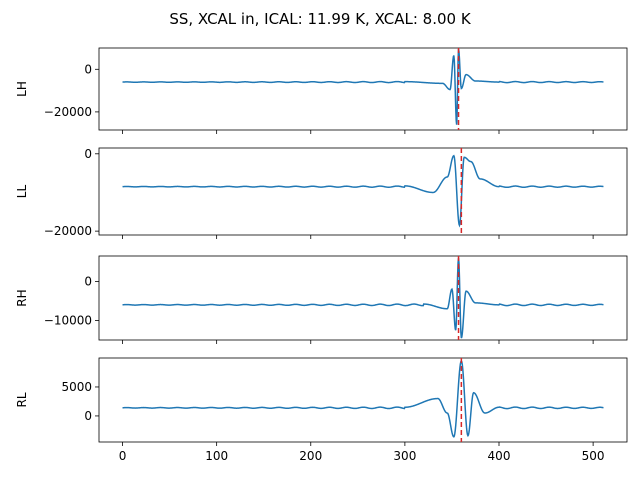  What do you see at coordinates (22, 297) in the screenshot?
I see `y-axis-label: RH` at bounding box center [22, 297].